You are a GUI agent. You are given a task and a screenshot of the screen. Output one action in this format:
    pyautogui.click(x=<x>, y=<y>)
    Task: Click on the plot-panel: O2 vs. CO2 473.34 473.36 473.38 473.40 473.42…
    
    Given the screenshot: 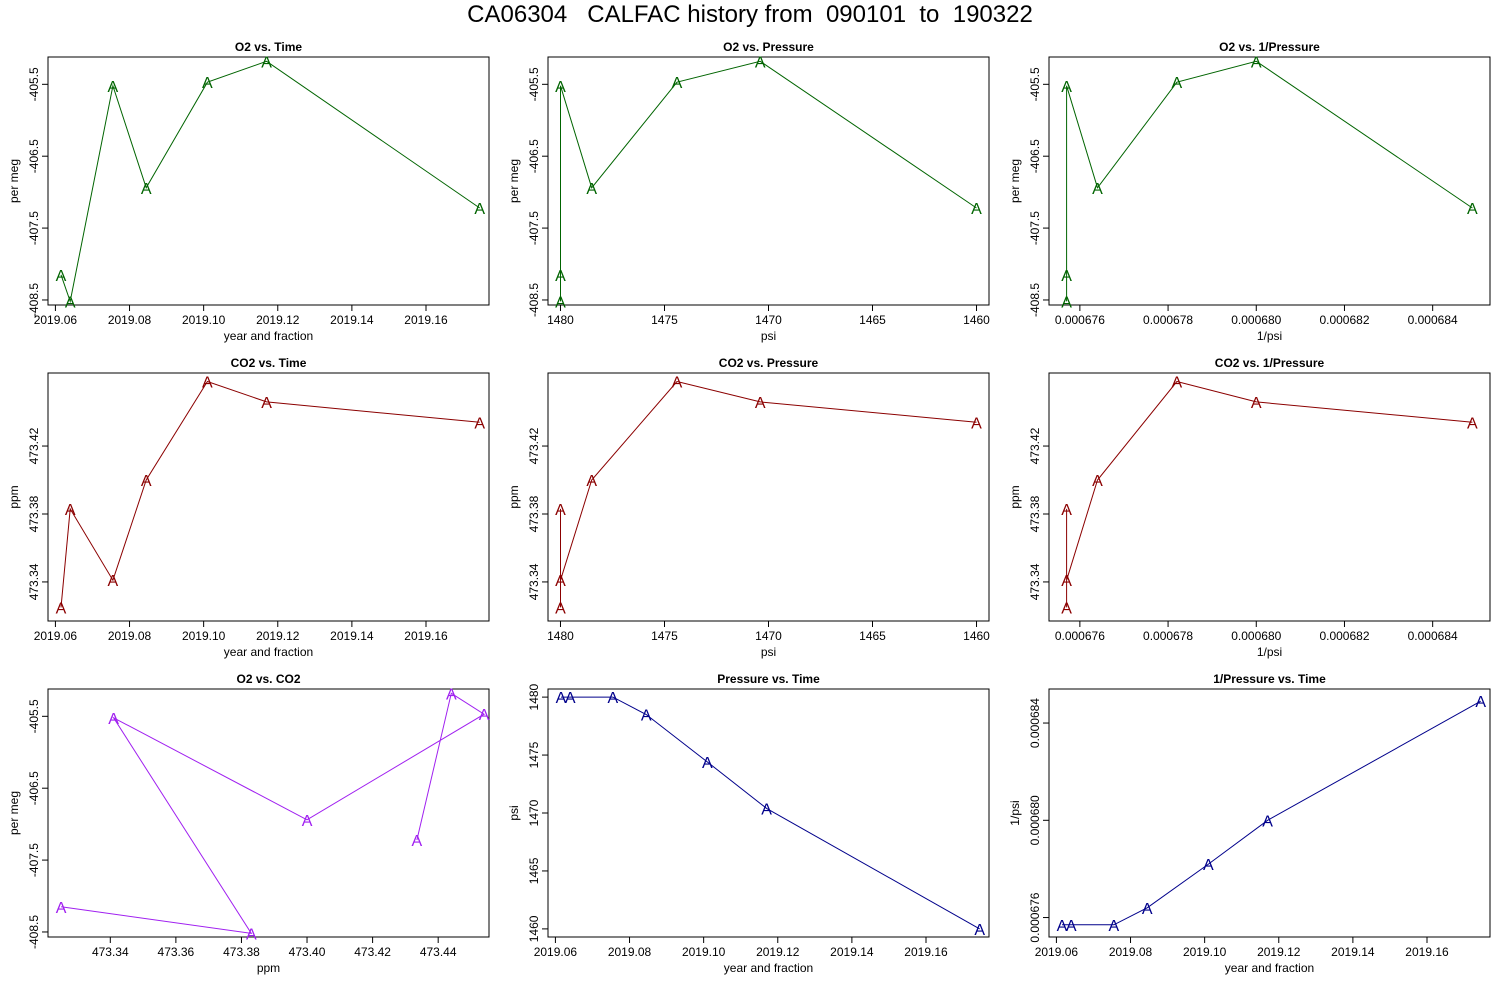 What is the action you would take?
    pyautogui.click(x=248, y=823)
    